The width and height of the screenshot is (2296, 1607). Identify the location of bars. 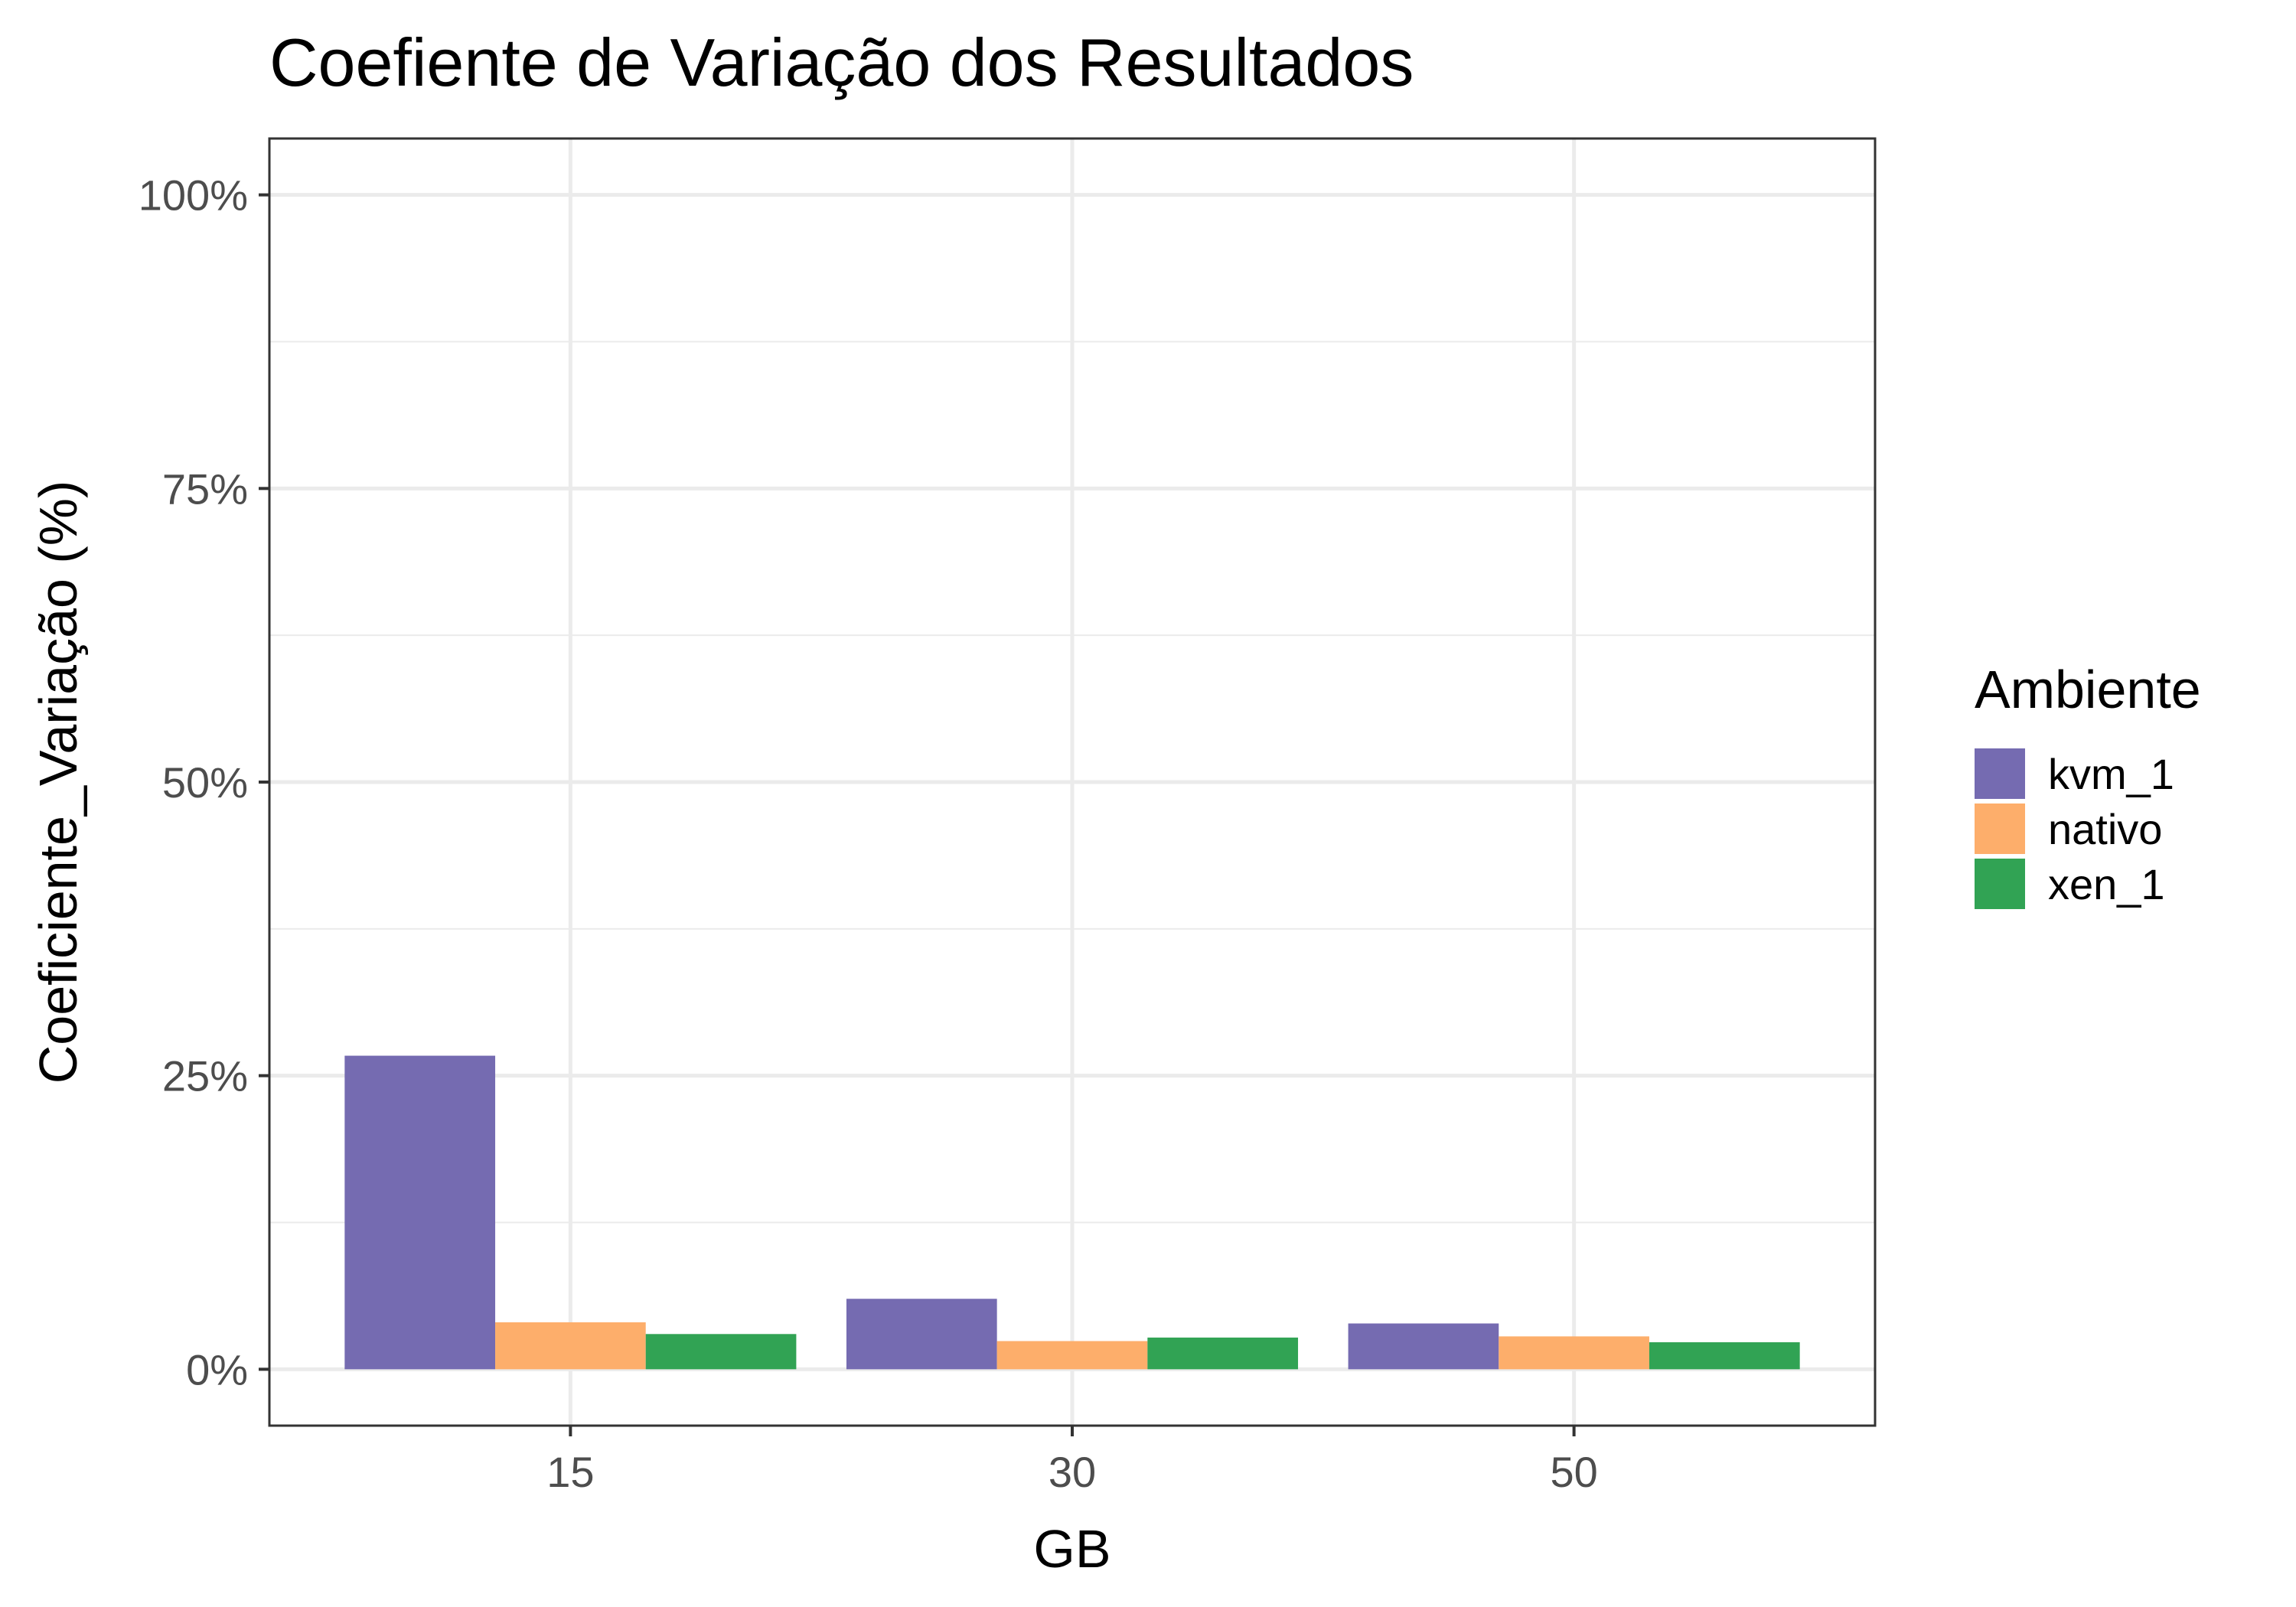
(1072, 1212).